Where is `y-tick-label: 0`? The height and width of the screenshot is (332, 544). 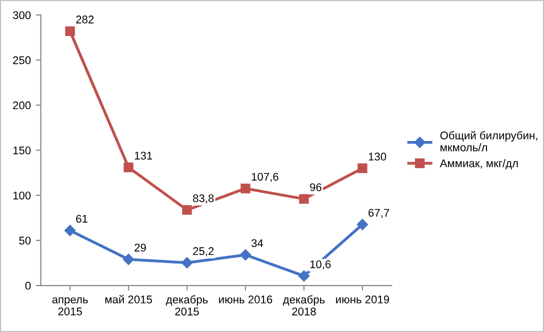
y-tick-label: 0 is located at coordinates (28, 286).